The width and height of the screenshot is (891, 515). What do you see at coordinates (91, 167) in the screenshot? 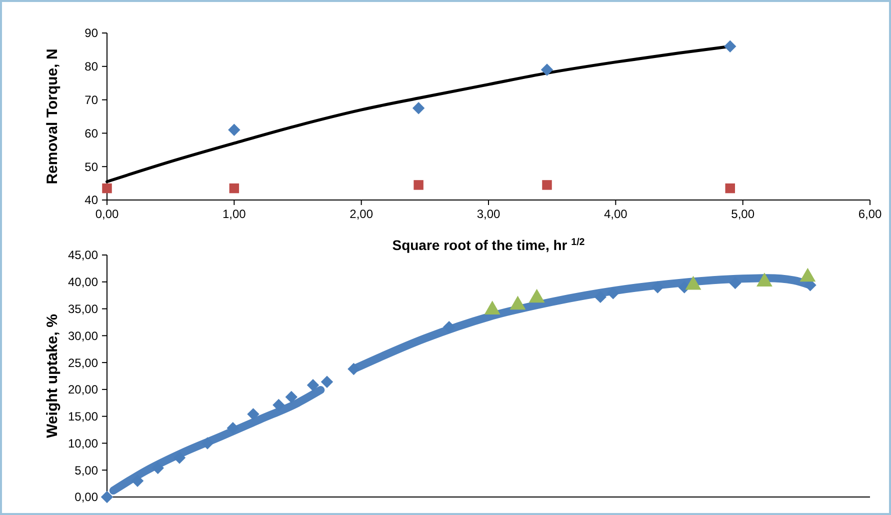
I see `y-tick-label: 50` at bounding box center [91, 167].